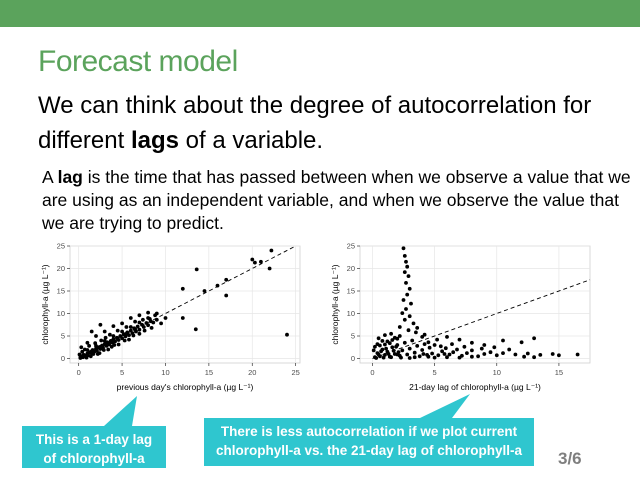 The image size is (640, 480). Describe the element at coordinates (138, 61) in the screenshot. I see `slide-title: Forecast model` at that location.